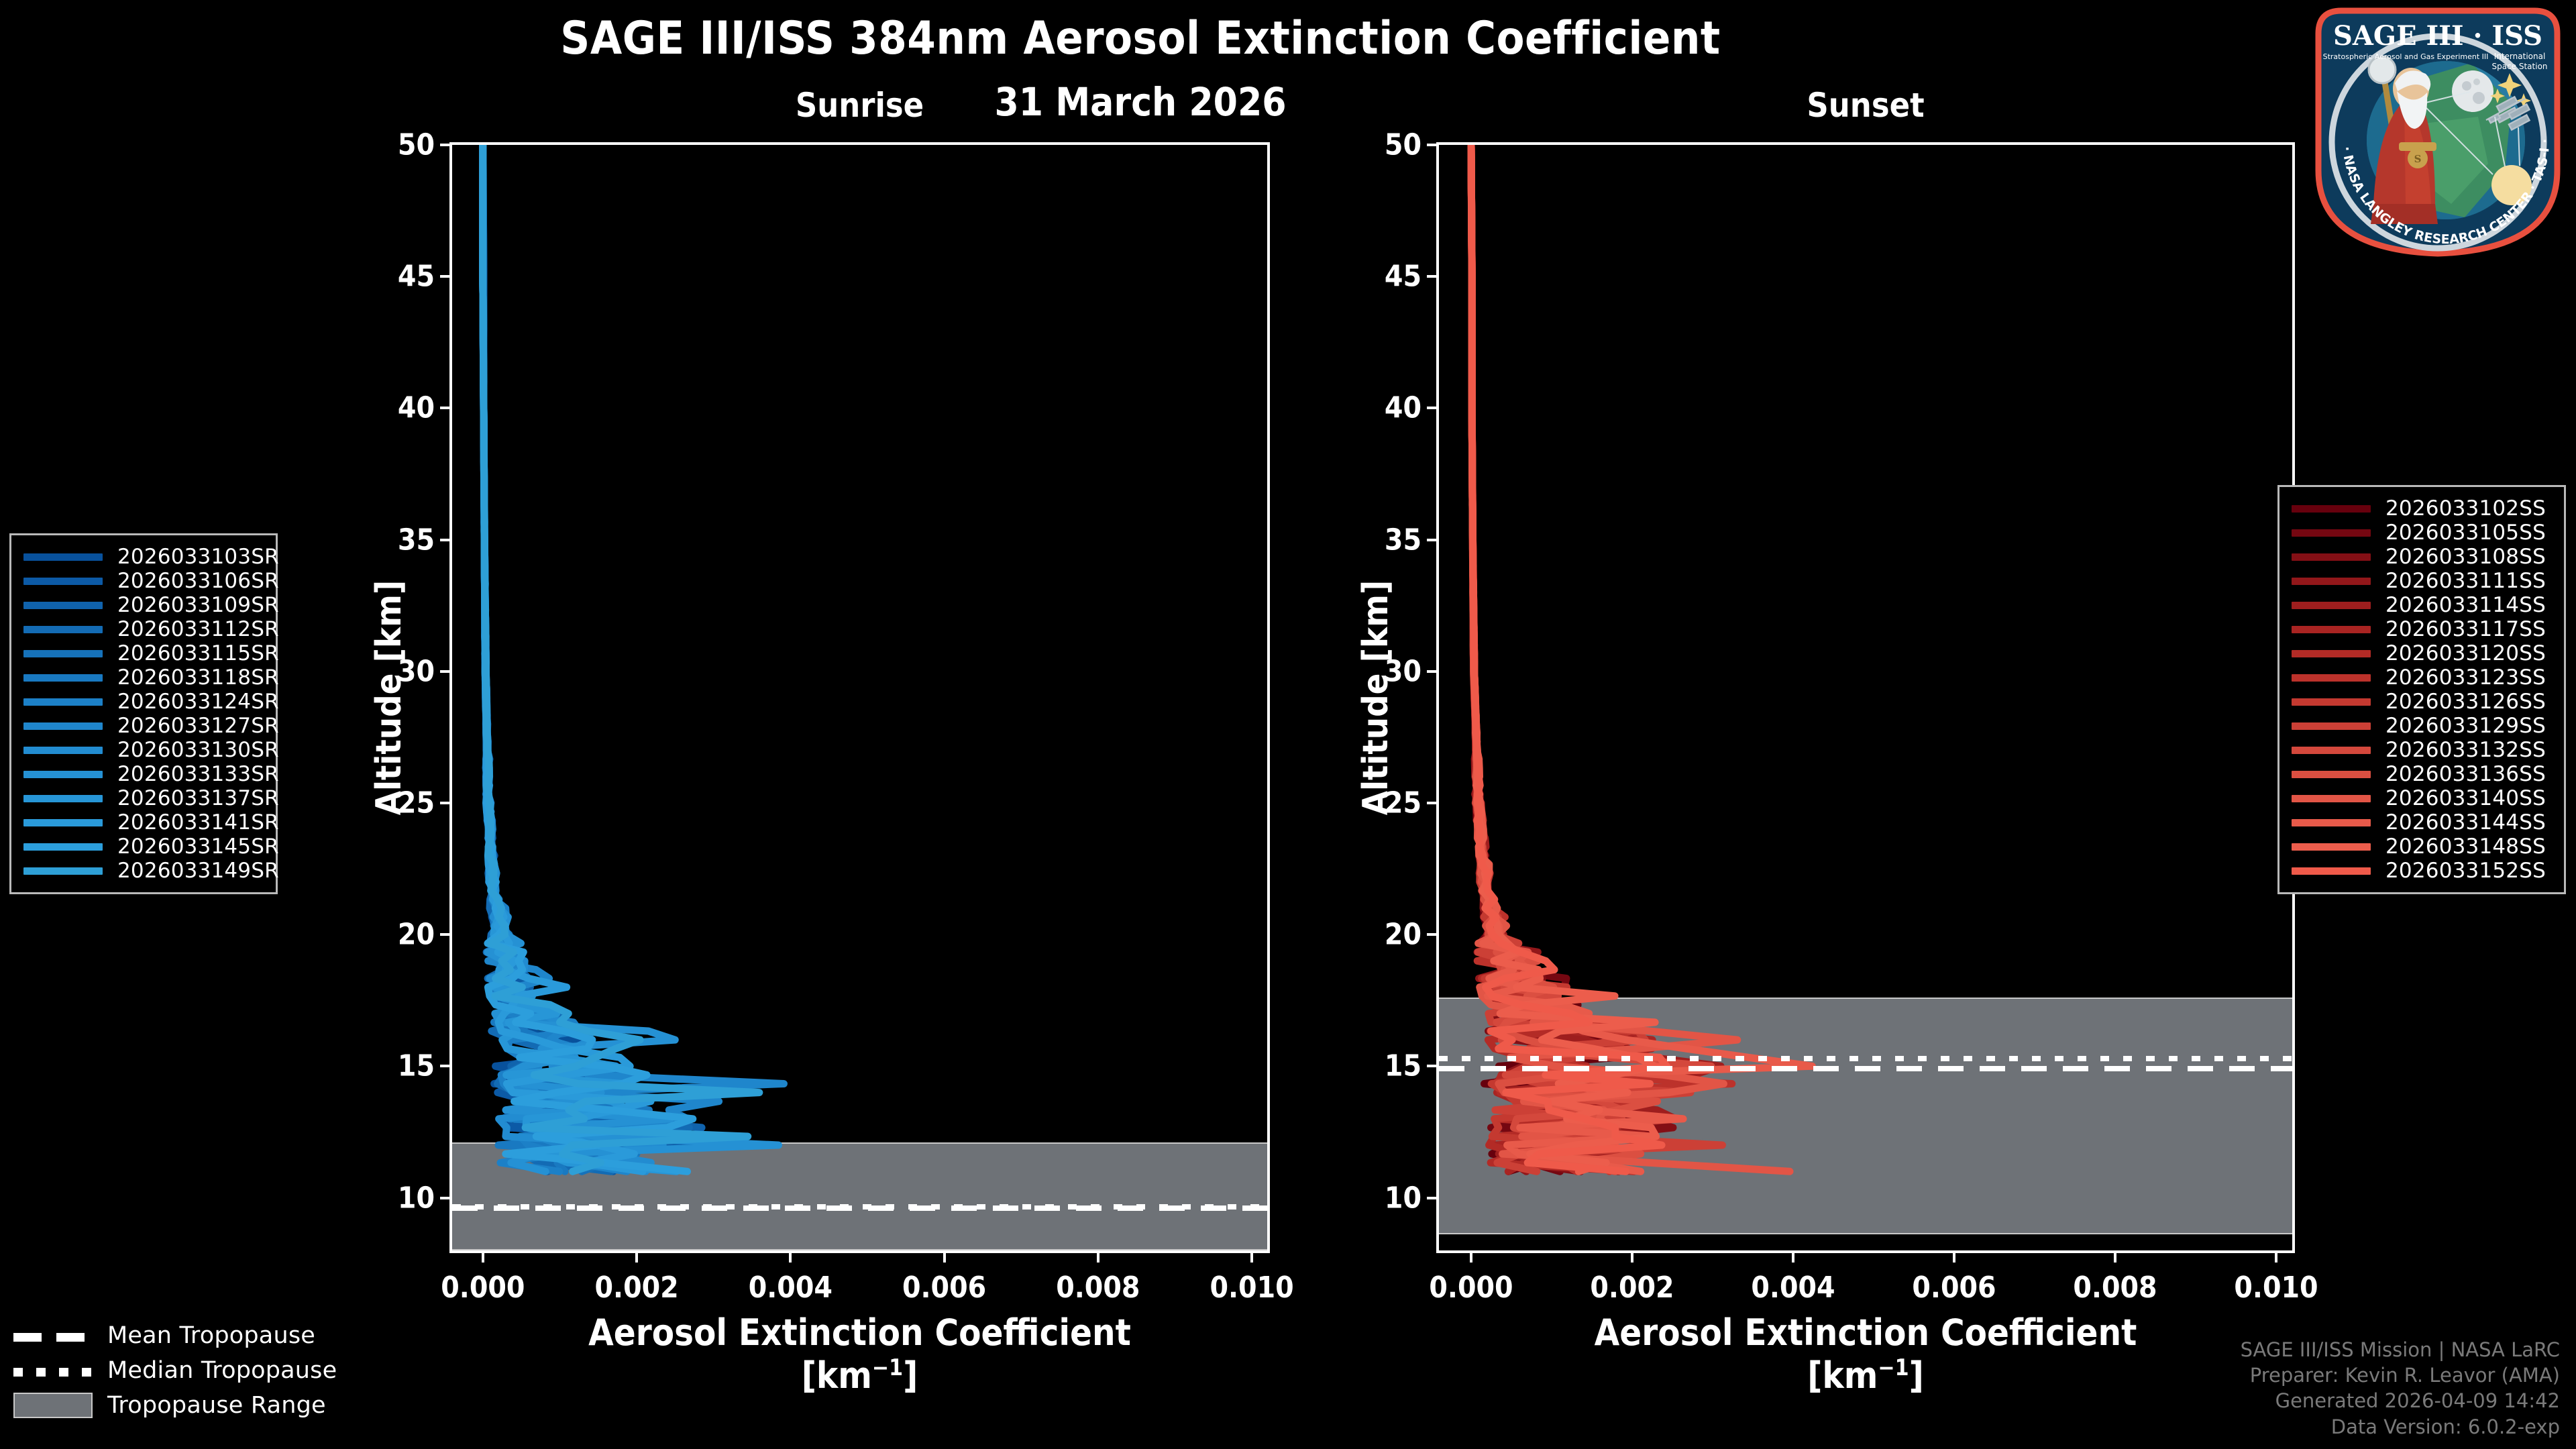  Describe the element at coordinates (2422, 629) in the screenshot. I see `legend-item-sunset-event: 2026033117SS` at that location.